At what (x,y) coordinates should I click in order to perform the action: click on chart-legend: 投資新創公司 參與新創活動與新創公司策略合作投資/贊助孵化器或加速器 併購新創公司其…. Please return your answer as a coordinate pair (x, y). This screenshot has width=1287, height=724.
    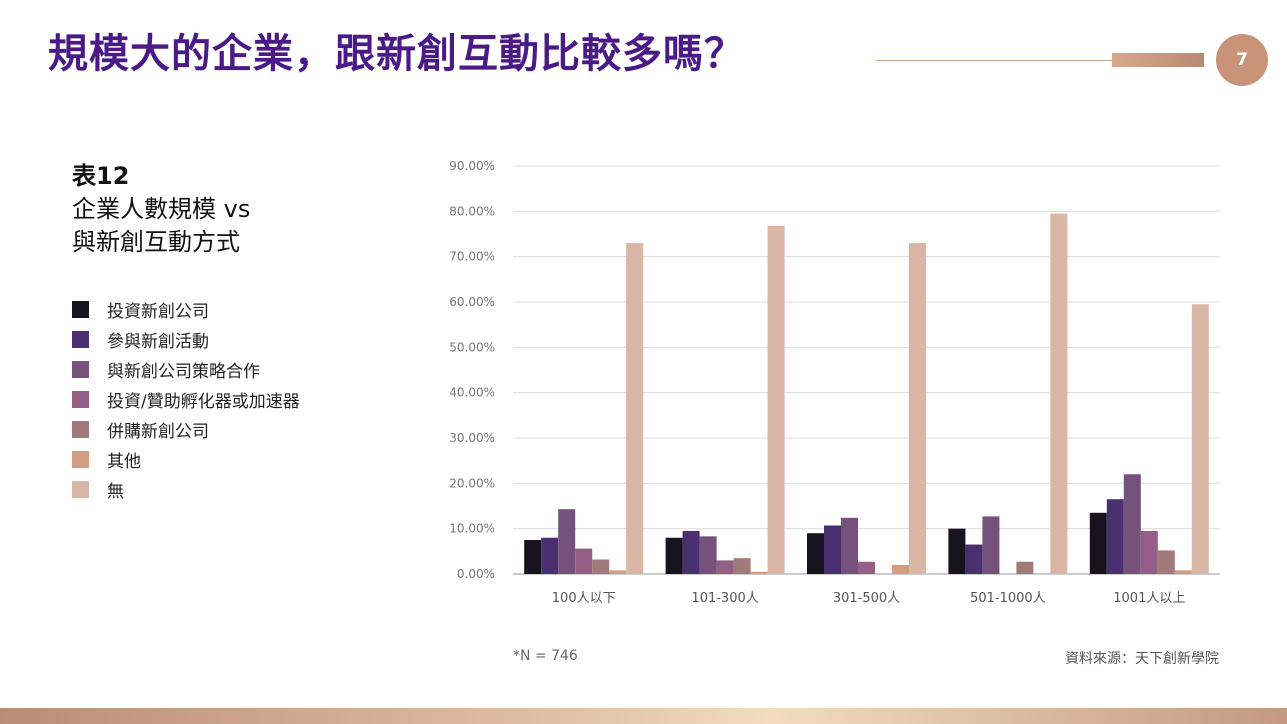
    Looking at the image, I should click on (186, 399).